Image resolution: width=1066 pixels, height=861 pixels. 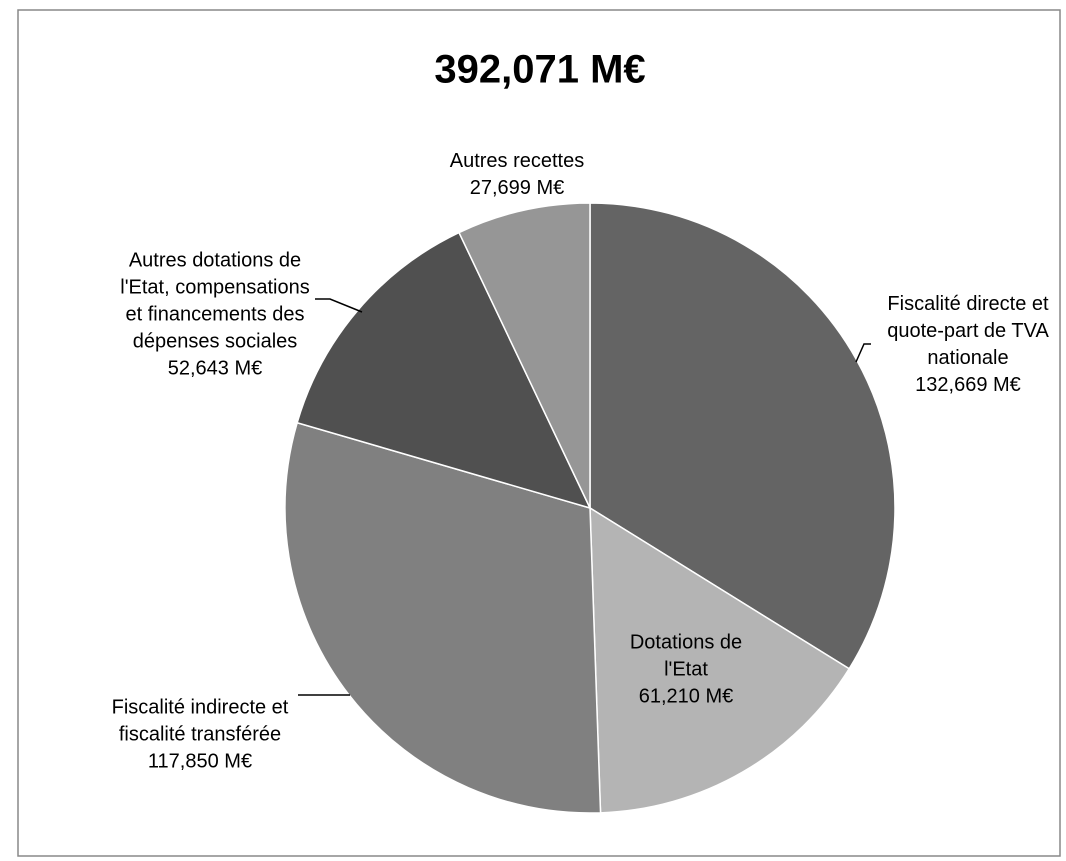 What do you see at coordinates (215, 368) in the screenshot?
I see `value-label: 52,643 M€` at bounding box center [215, 368].